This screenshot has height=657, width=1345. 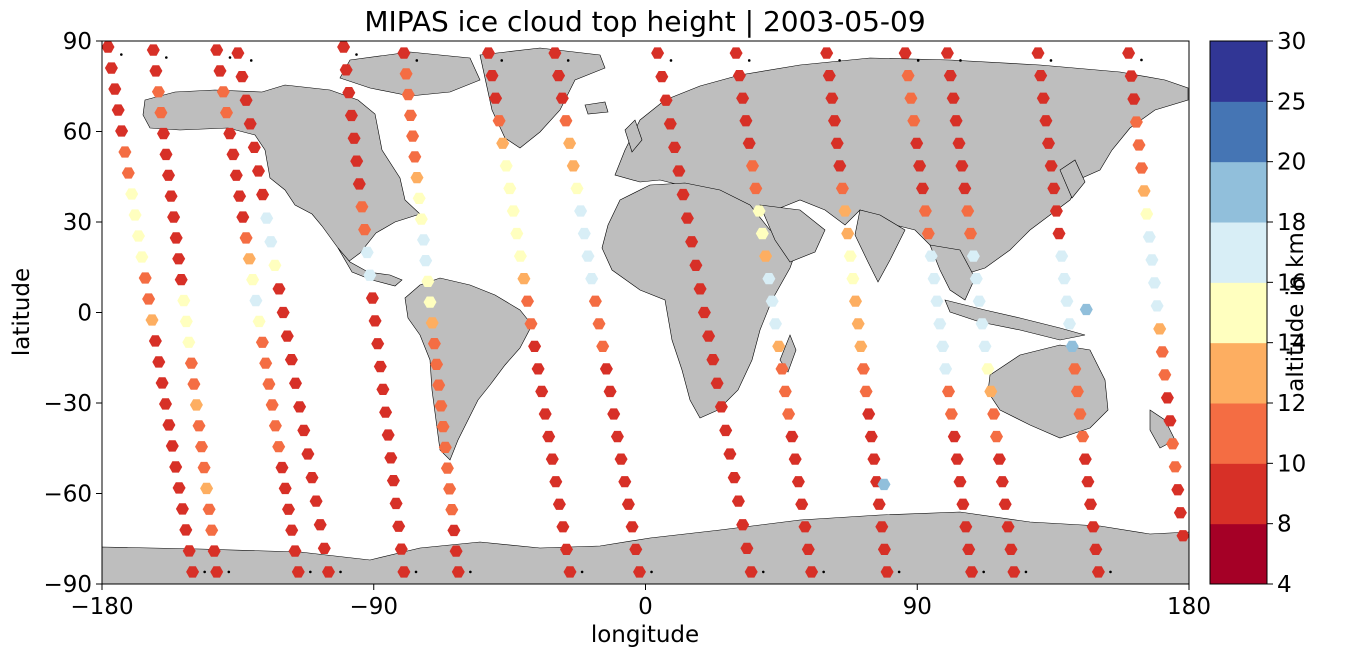 I want to click on colorbar-tick-label-3: 12, so click(x=1291, y=404).